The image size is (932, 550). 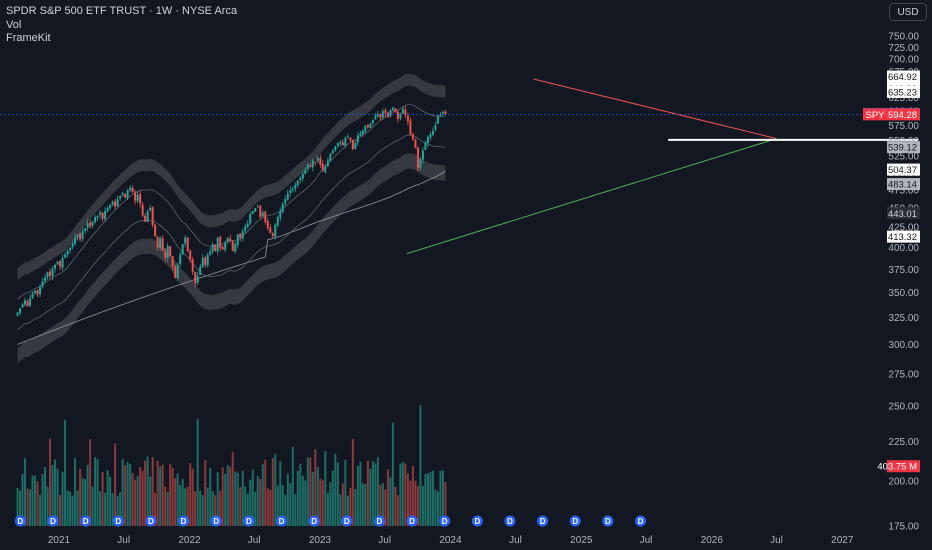 I want to click on price-tag-value: 635.23, so click(x=902, y=92).